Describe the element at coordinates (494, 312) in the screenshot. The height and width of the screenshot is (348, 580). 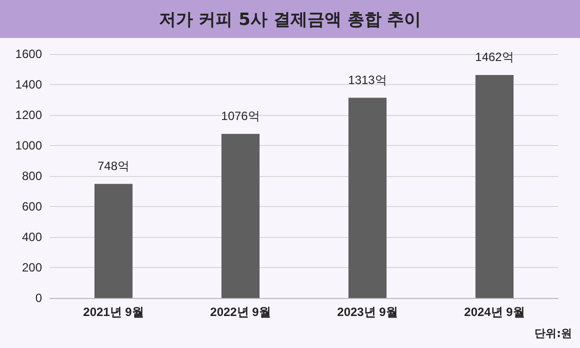
I see `x-tick-label: 2024년 9월` at that location.